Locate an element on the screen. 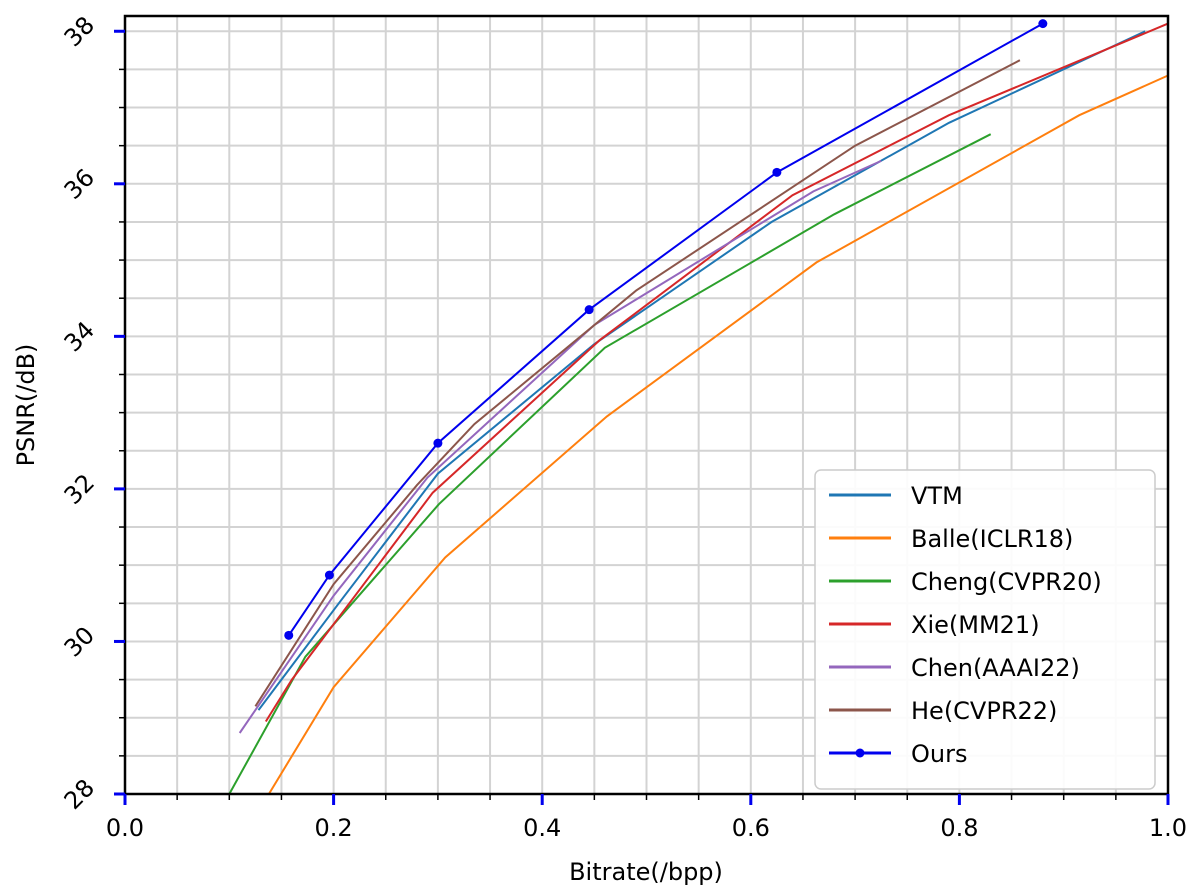  x-axis-label: Bitrate(/bpp) is located at coordinates (646, 872).